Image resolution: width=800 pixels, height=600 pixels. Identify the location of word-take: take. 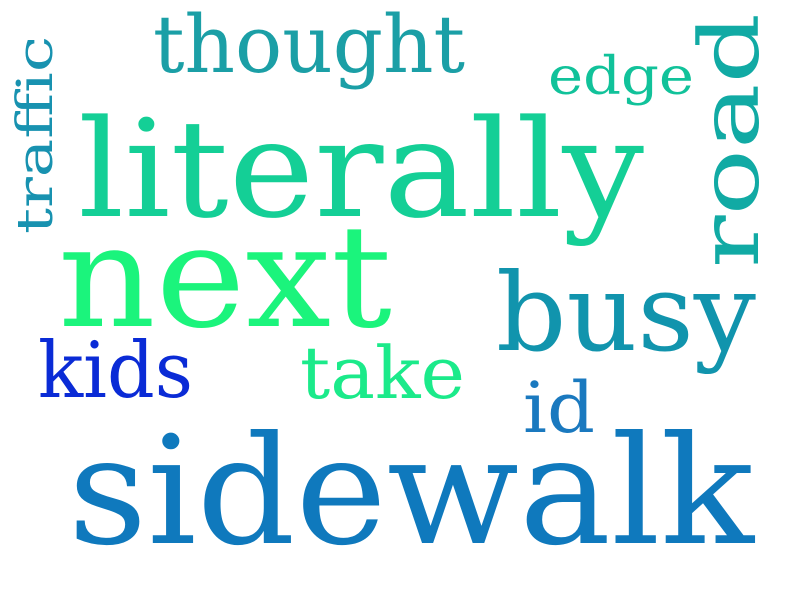
(382, 373).